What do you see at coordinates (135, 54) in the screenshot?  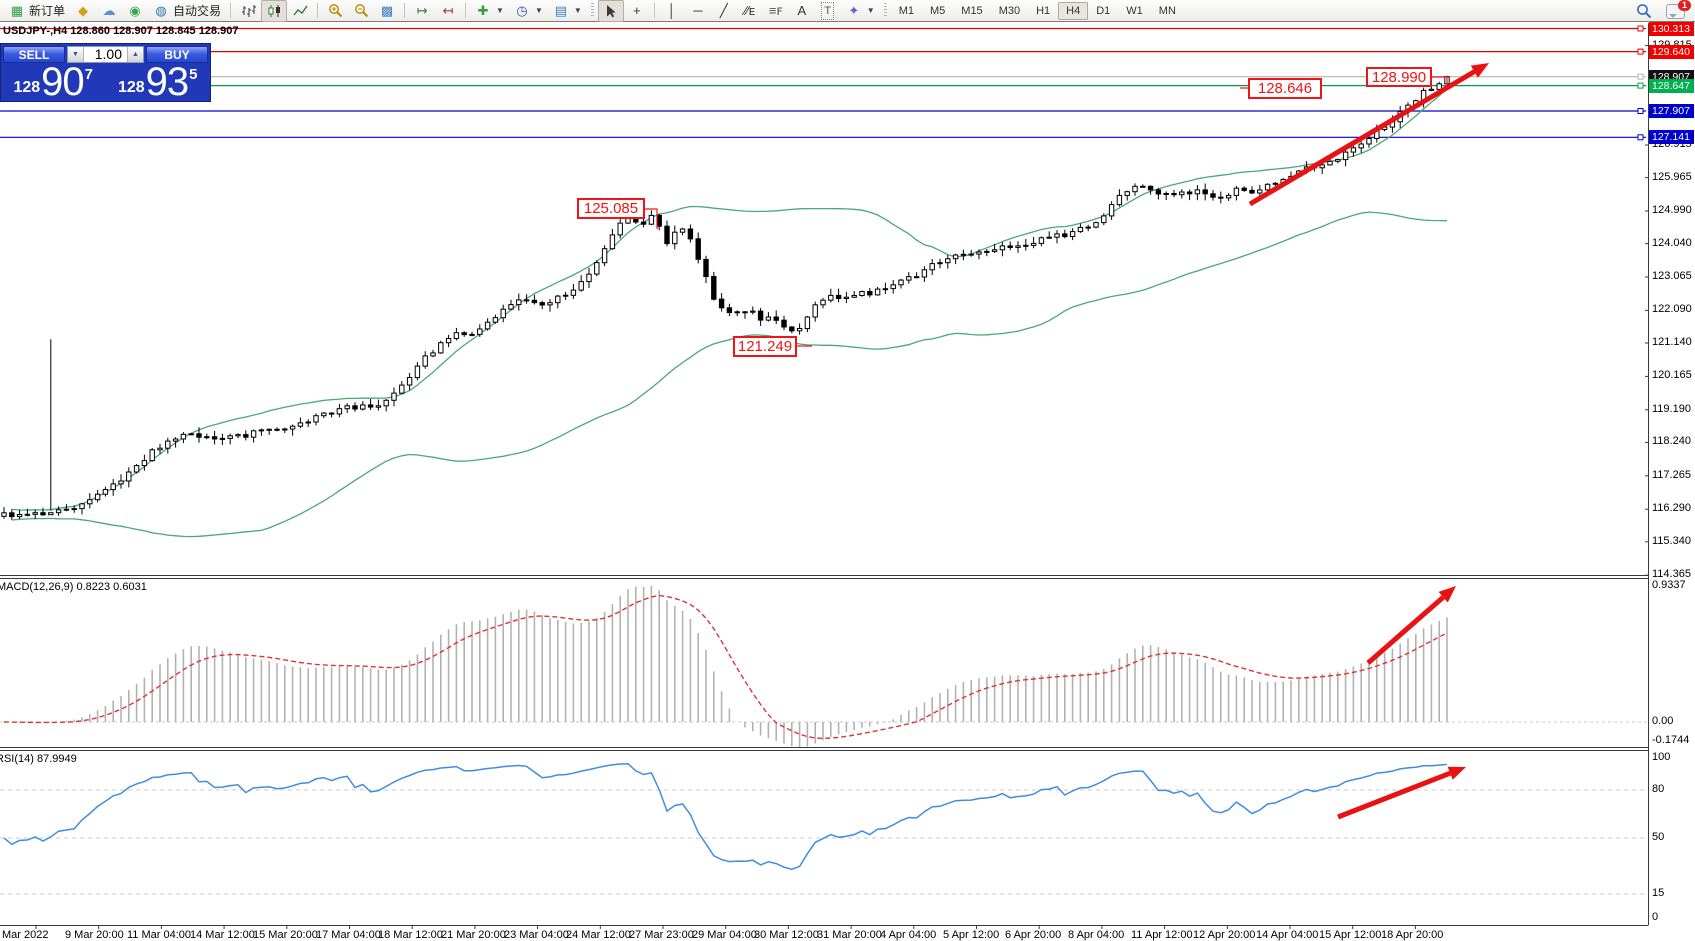 I see `volume-increase-button: ▲` at bounding box center [135, 54].